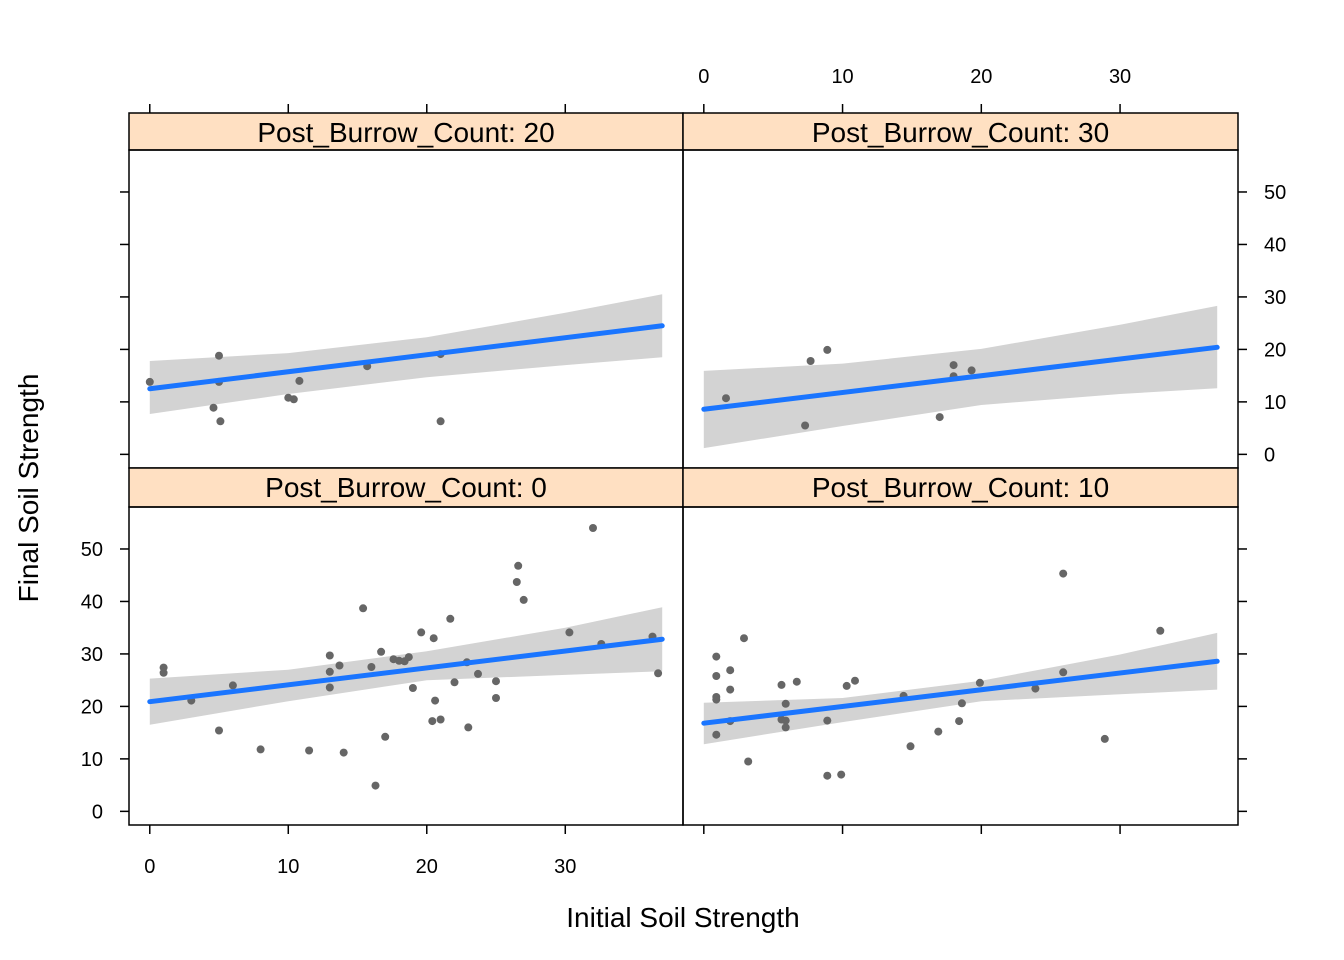 This screenshot has width=1344, height=960. I want to click on strip-label: Post_Burrow_Count: 0, so click(406, 487).